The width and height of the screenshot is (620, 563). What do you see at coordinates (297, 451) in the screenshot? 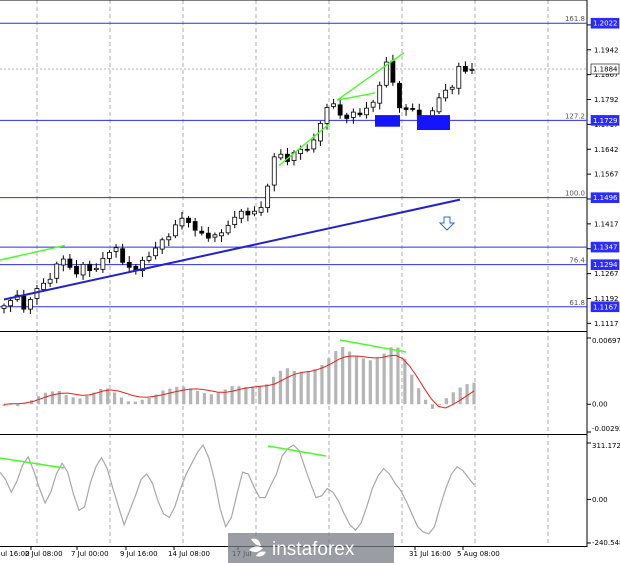
I see `cci-divergence-line` at bounding box center [297, 451].